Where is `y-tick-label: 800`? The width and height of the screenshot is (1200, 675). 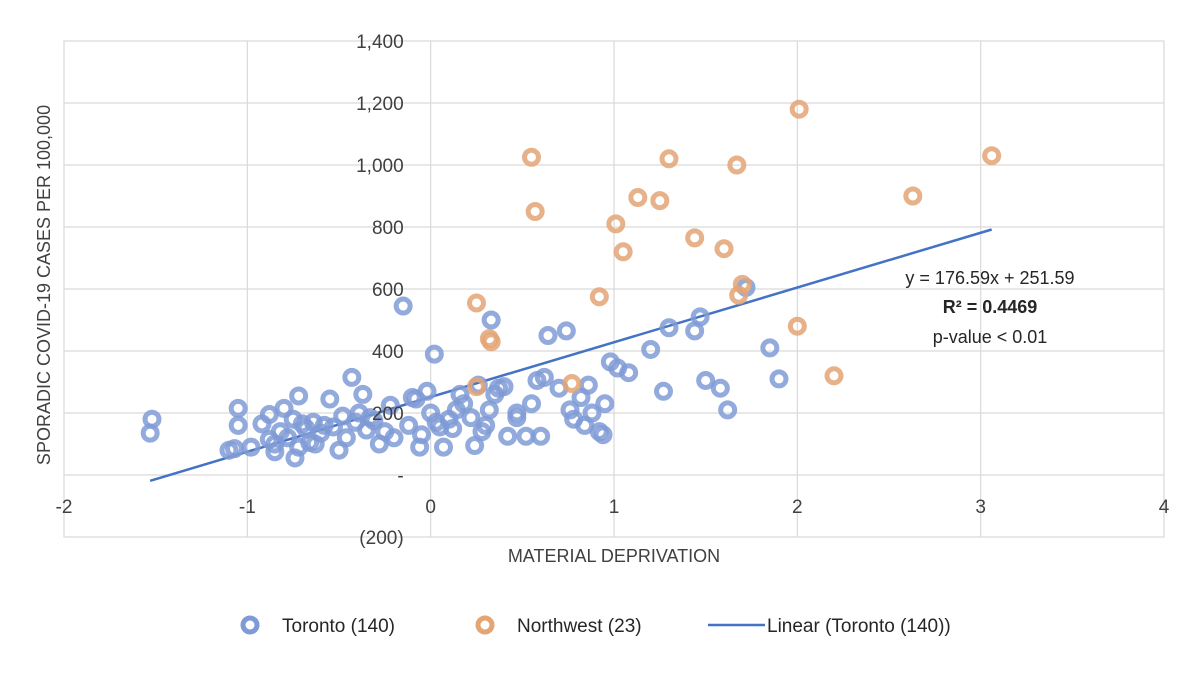 y-tick-label: 800 is located at coordinates (388, 228).